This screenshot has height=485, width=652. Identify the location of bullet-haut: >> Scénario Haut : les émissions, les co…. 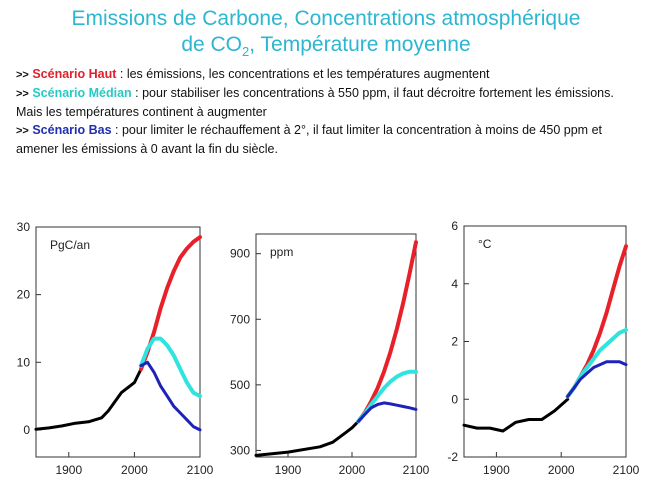
(316, 74).